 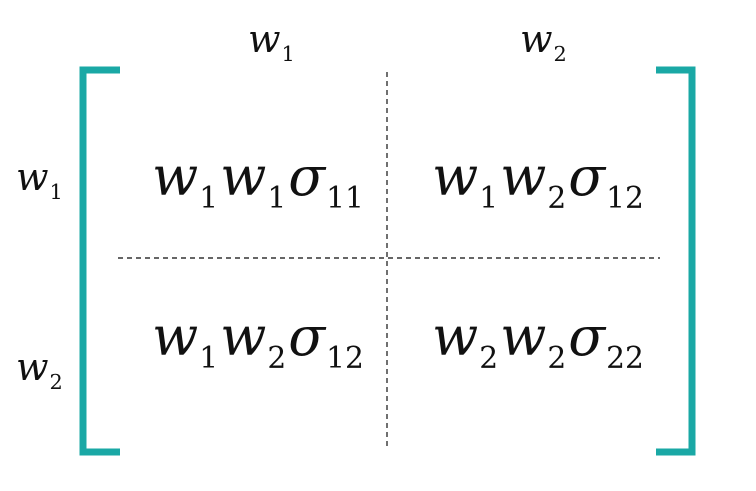 What do you see at coordinates (56, 192) in the screenshot?
I see `row-header-1-sub: 1` at bounding box center [56, 192].